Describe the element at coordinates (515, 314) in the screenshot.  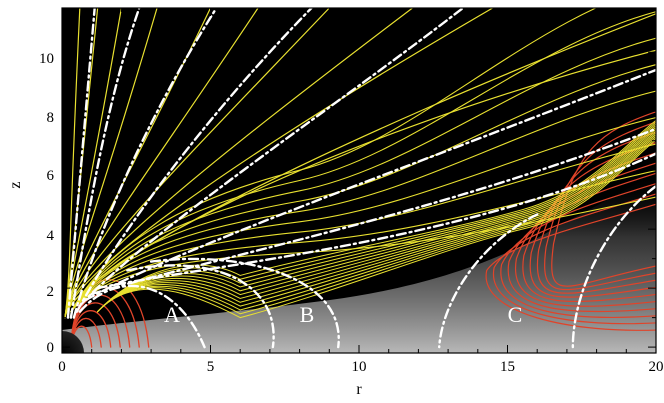
I see `region-label-c: C` at that location.